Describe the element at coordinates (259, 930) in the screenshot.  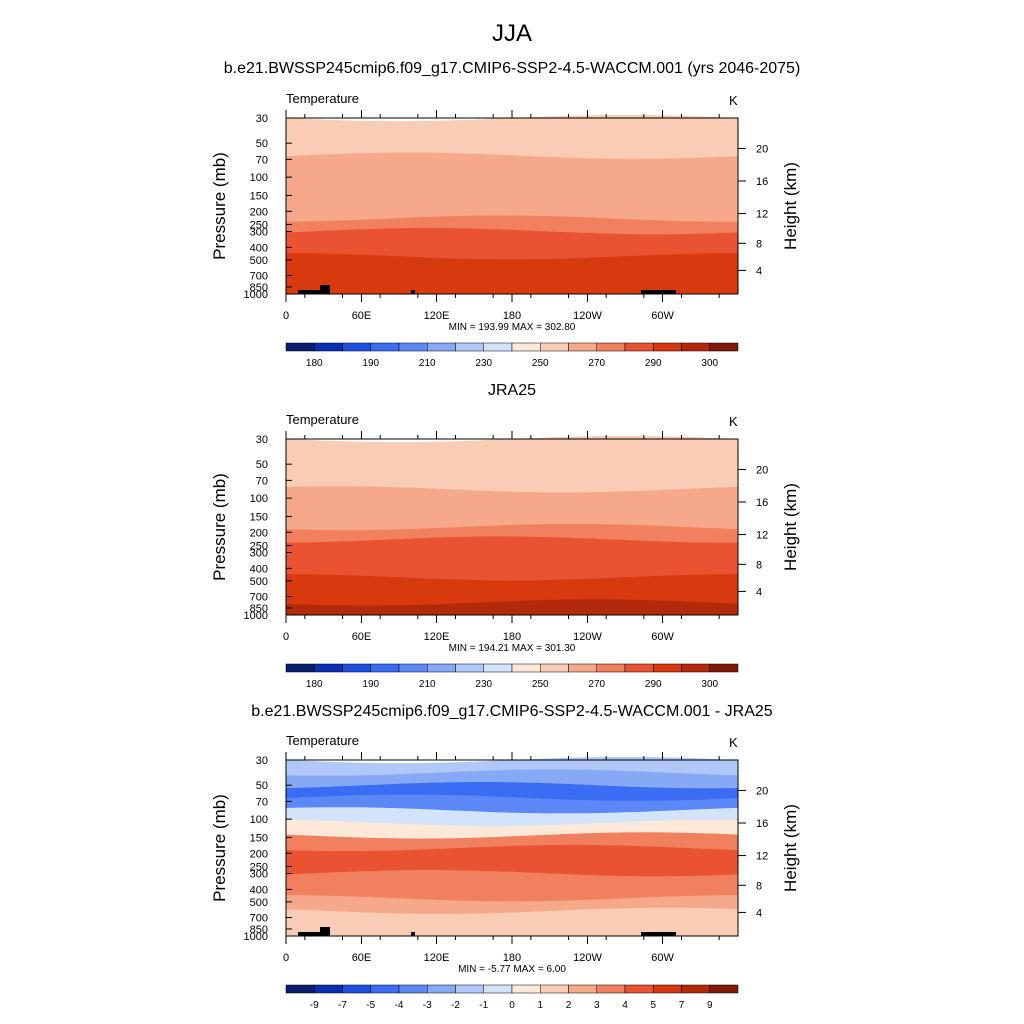
I see `y-tick-label: 850` at that location.